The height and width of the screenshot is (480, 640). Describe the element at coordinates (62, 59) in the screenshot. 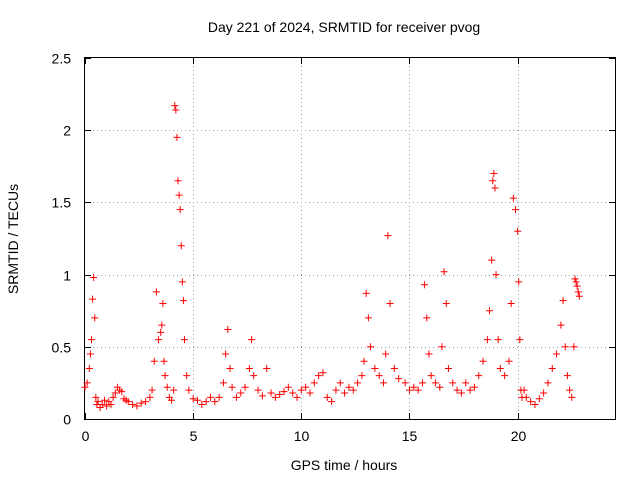

I see `y-tick-label: 2.5` at that location.